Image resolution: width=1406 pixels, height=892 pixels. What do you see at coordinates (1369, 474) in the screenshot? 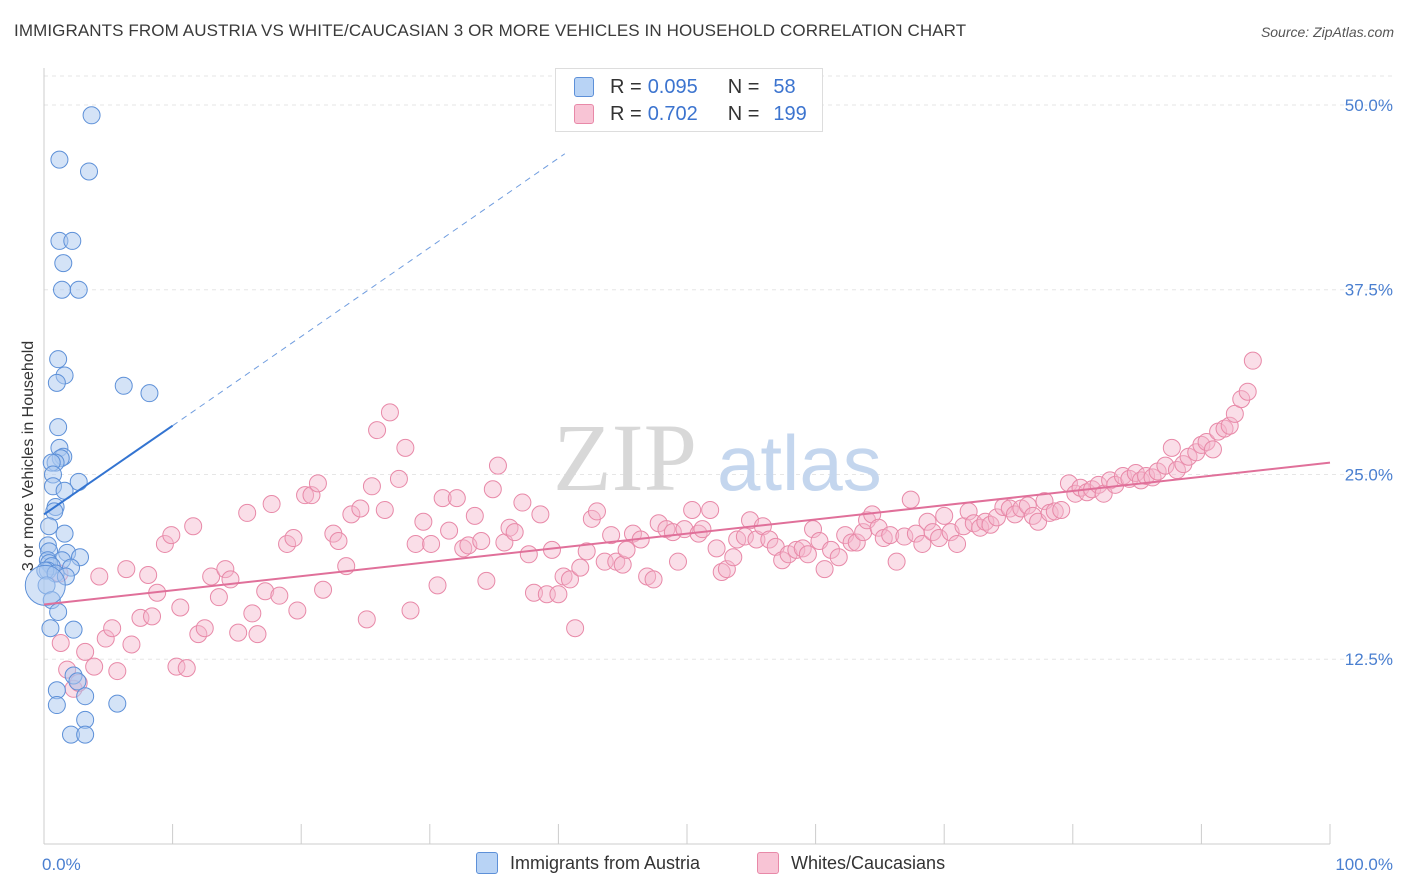
I see `y-tick-label: 25.0%` at bounding box center [1369, 474].